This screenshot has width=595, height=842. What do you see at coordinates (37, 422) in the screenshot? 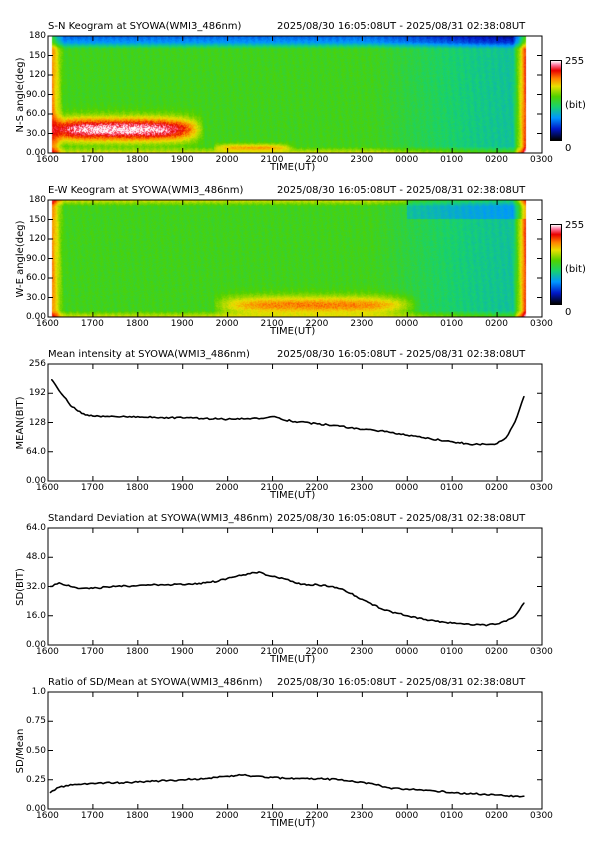
I see `y-tick-label: 128` at bounding box center [37, 422].